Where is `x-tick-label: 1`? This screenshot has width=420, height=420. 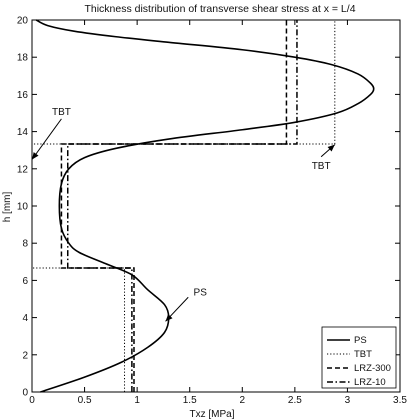
x-tick-label: 1 is located at coordinates (137, 400).